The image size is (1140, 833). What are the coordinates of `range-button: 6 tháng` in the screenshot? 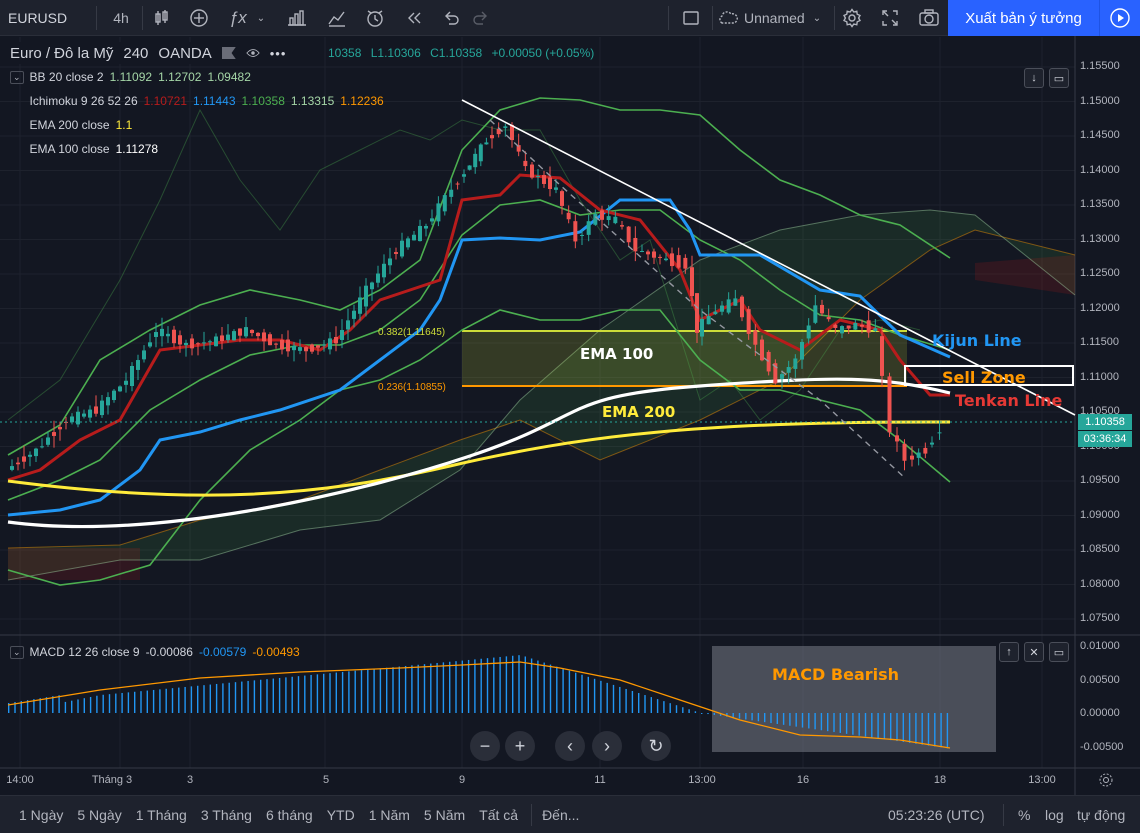 It's located at (289, 814).